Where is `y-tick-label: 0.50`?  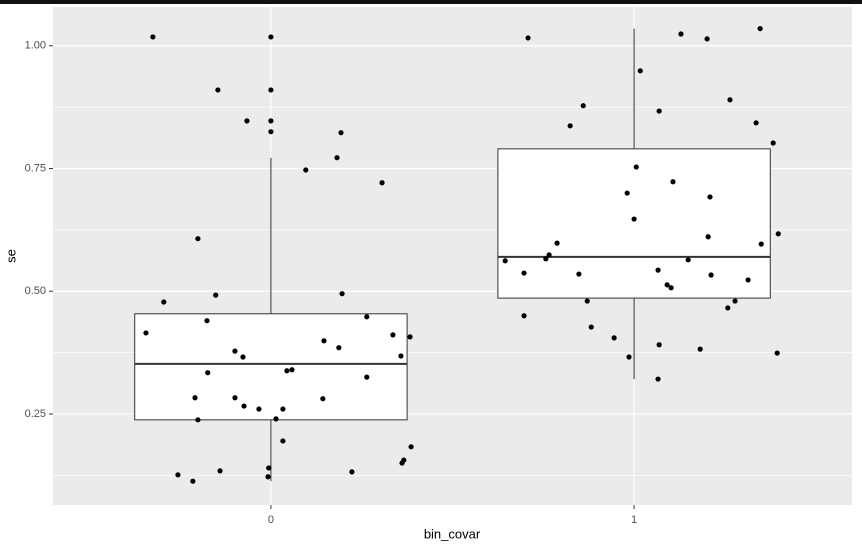 y-tick-label: 0.50 is located at coordinates (35, 291).